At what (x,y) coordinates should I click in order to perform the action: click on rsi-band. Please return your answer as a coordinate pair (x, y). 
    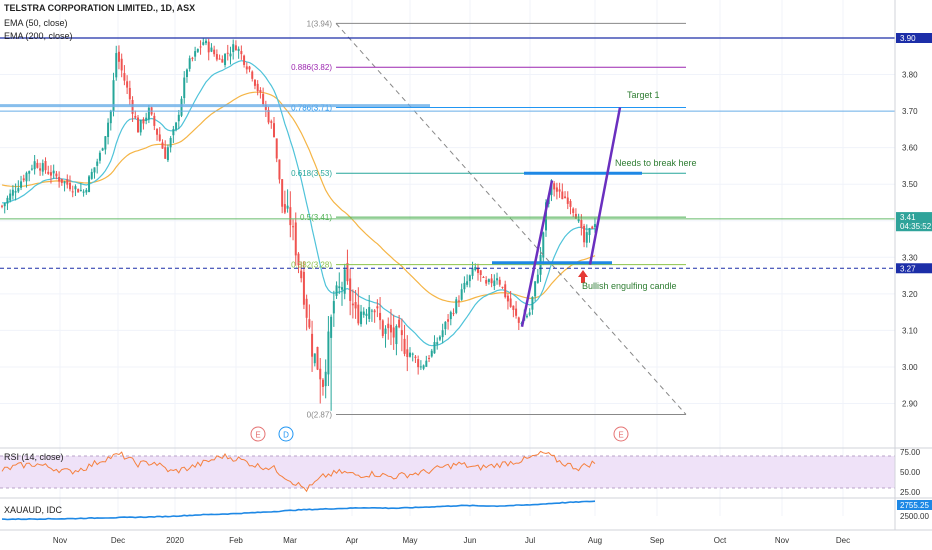
    Looking at the image, I should click on (447, 472).